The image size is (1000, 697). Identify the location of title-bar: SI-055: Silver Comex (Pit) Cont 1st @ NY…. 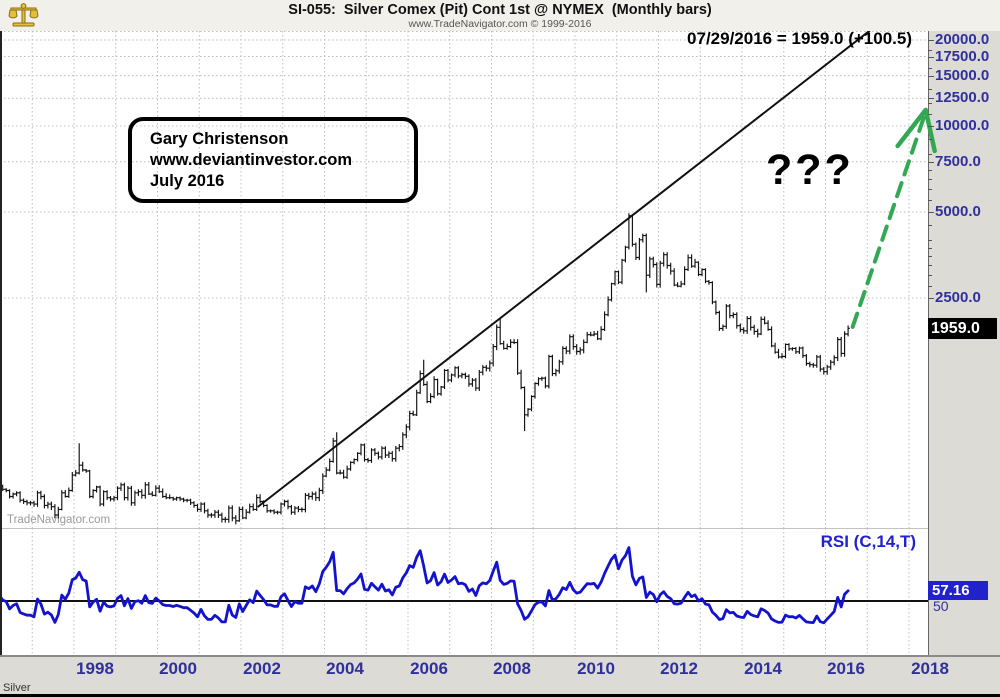
(500, 15).